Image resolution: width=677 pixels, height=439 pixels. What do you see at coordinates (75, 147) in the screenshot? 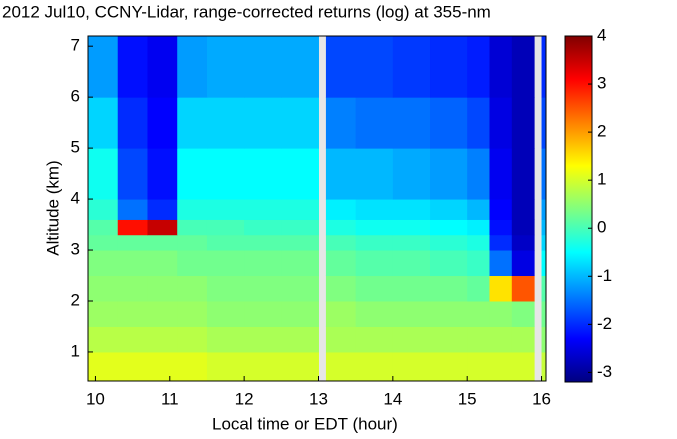
I see `y-tick-label: 5` at bounding box center [75, 147].